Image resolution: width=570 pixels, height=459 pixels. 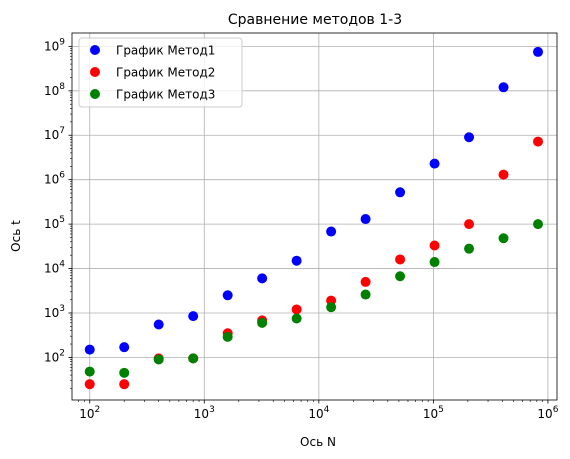 What do you see at coordinates (54, 90) in the screenshot?
I see `y-tick-label: 10⁸` at bounding box center [54, 90].